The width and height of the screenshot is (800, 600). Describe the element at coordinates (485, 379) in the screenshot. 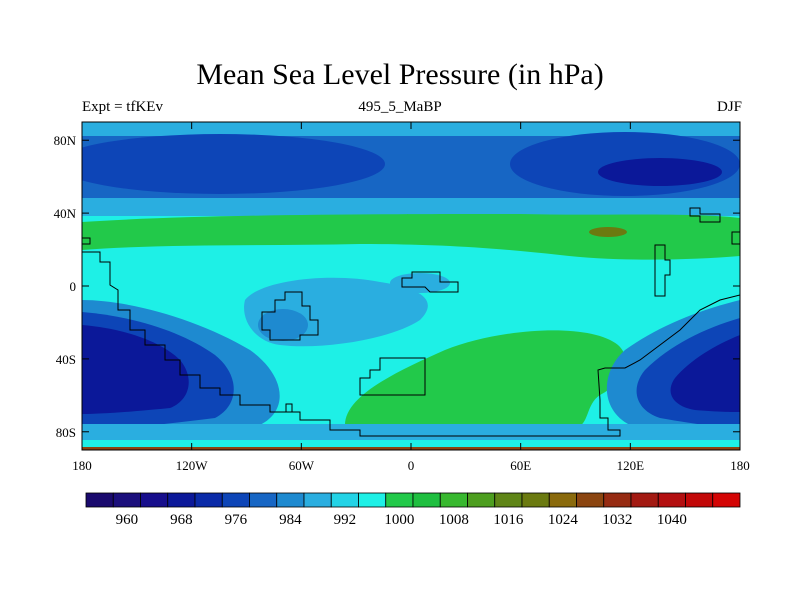

I see `field-south-high` at that location.